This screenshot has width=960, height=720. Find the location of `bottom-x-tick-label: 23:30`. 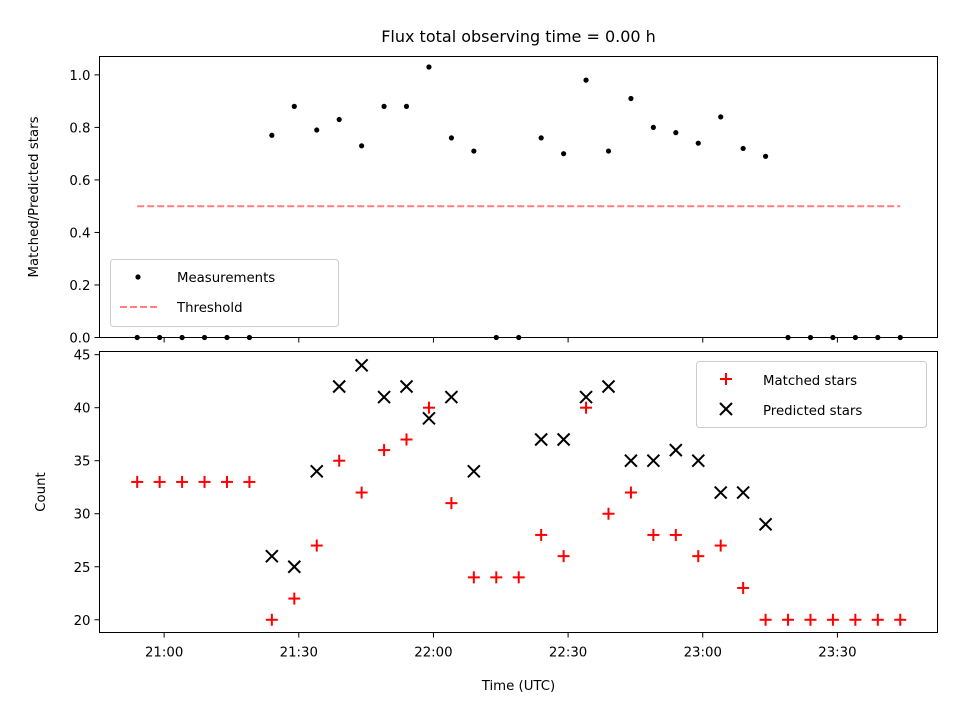

bottom-x-tick-label: 23:30 is located at coordinates (837, 653).